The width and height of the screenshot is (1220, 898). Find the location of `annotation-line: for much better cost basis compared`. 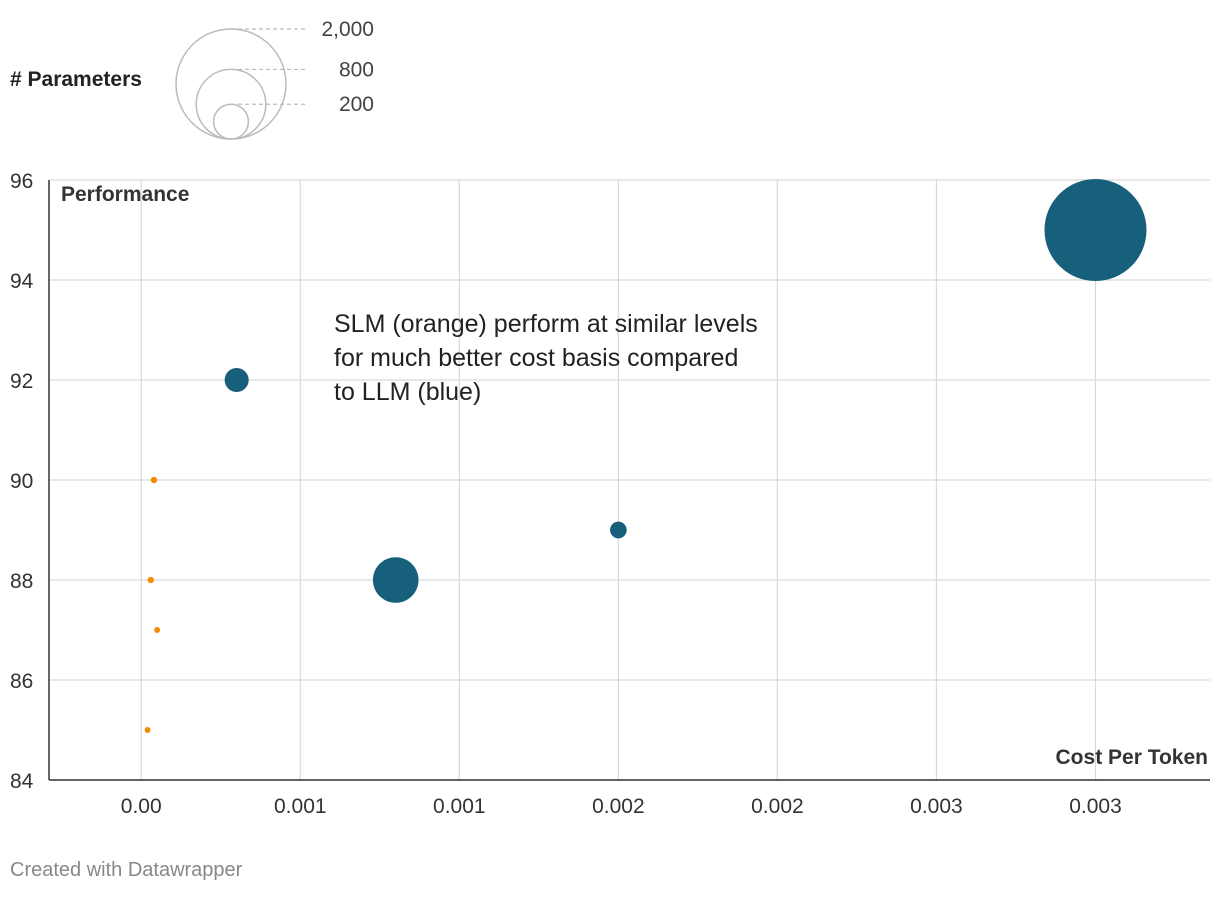

annotation-line: for much better cost basis compared is located at coordinates (536, 358).